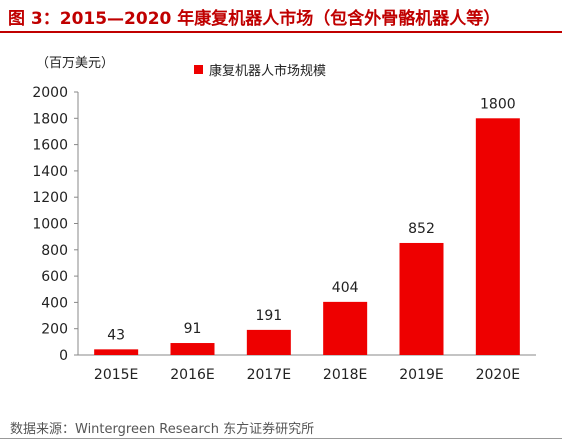 The image size is (562, 441). Describe the element at coordinates (281, 438) in the screenshot. I see `bottom-rule` at that location.